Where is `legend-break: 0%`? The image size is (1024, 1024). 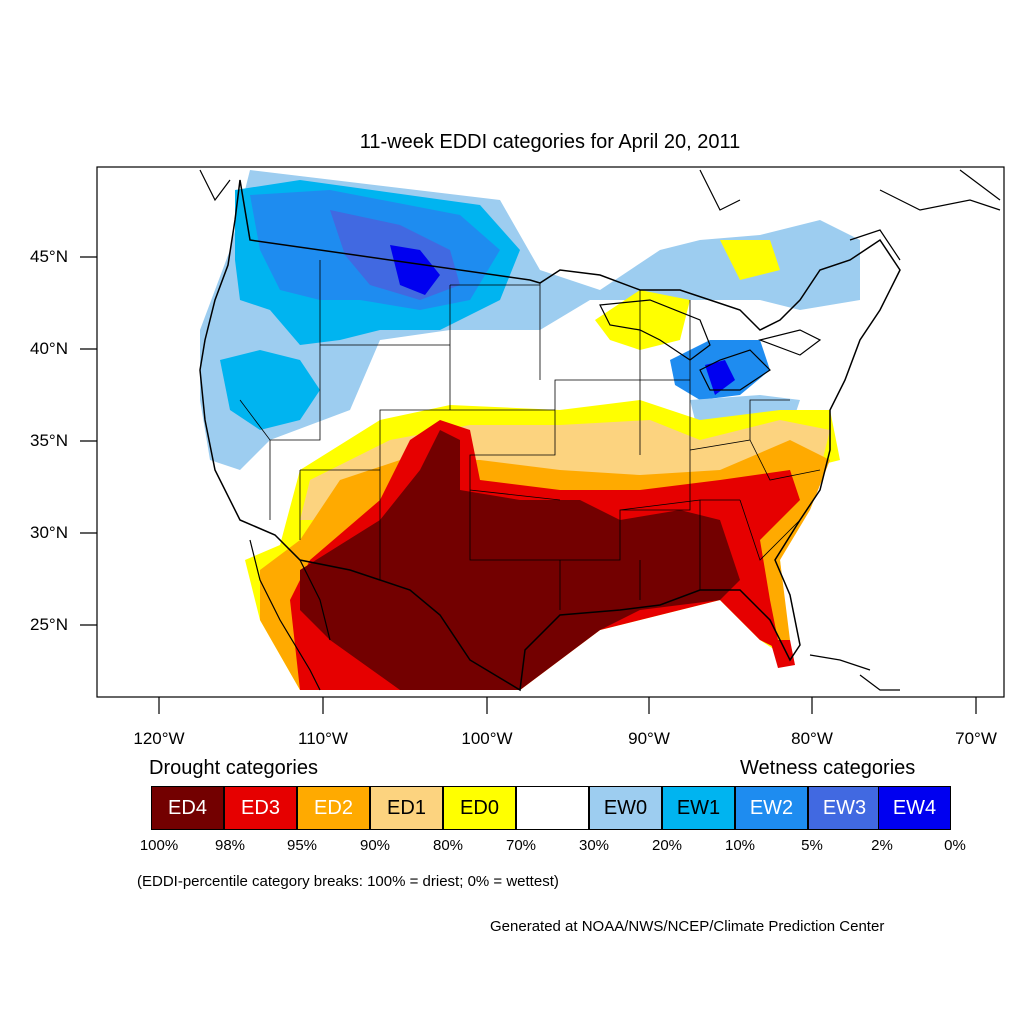
legend-break: 0% is located at coordinates (955, 845).